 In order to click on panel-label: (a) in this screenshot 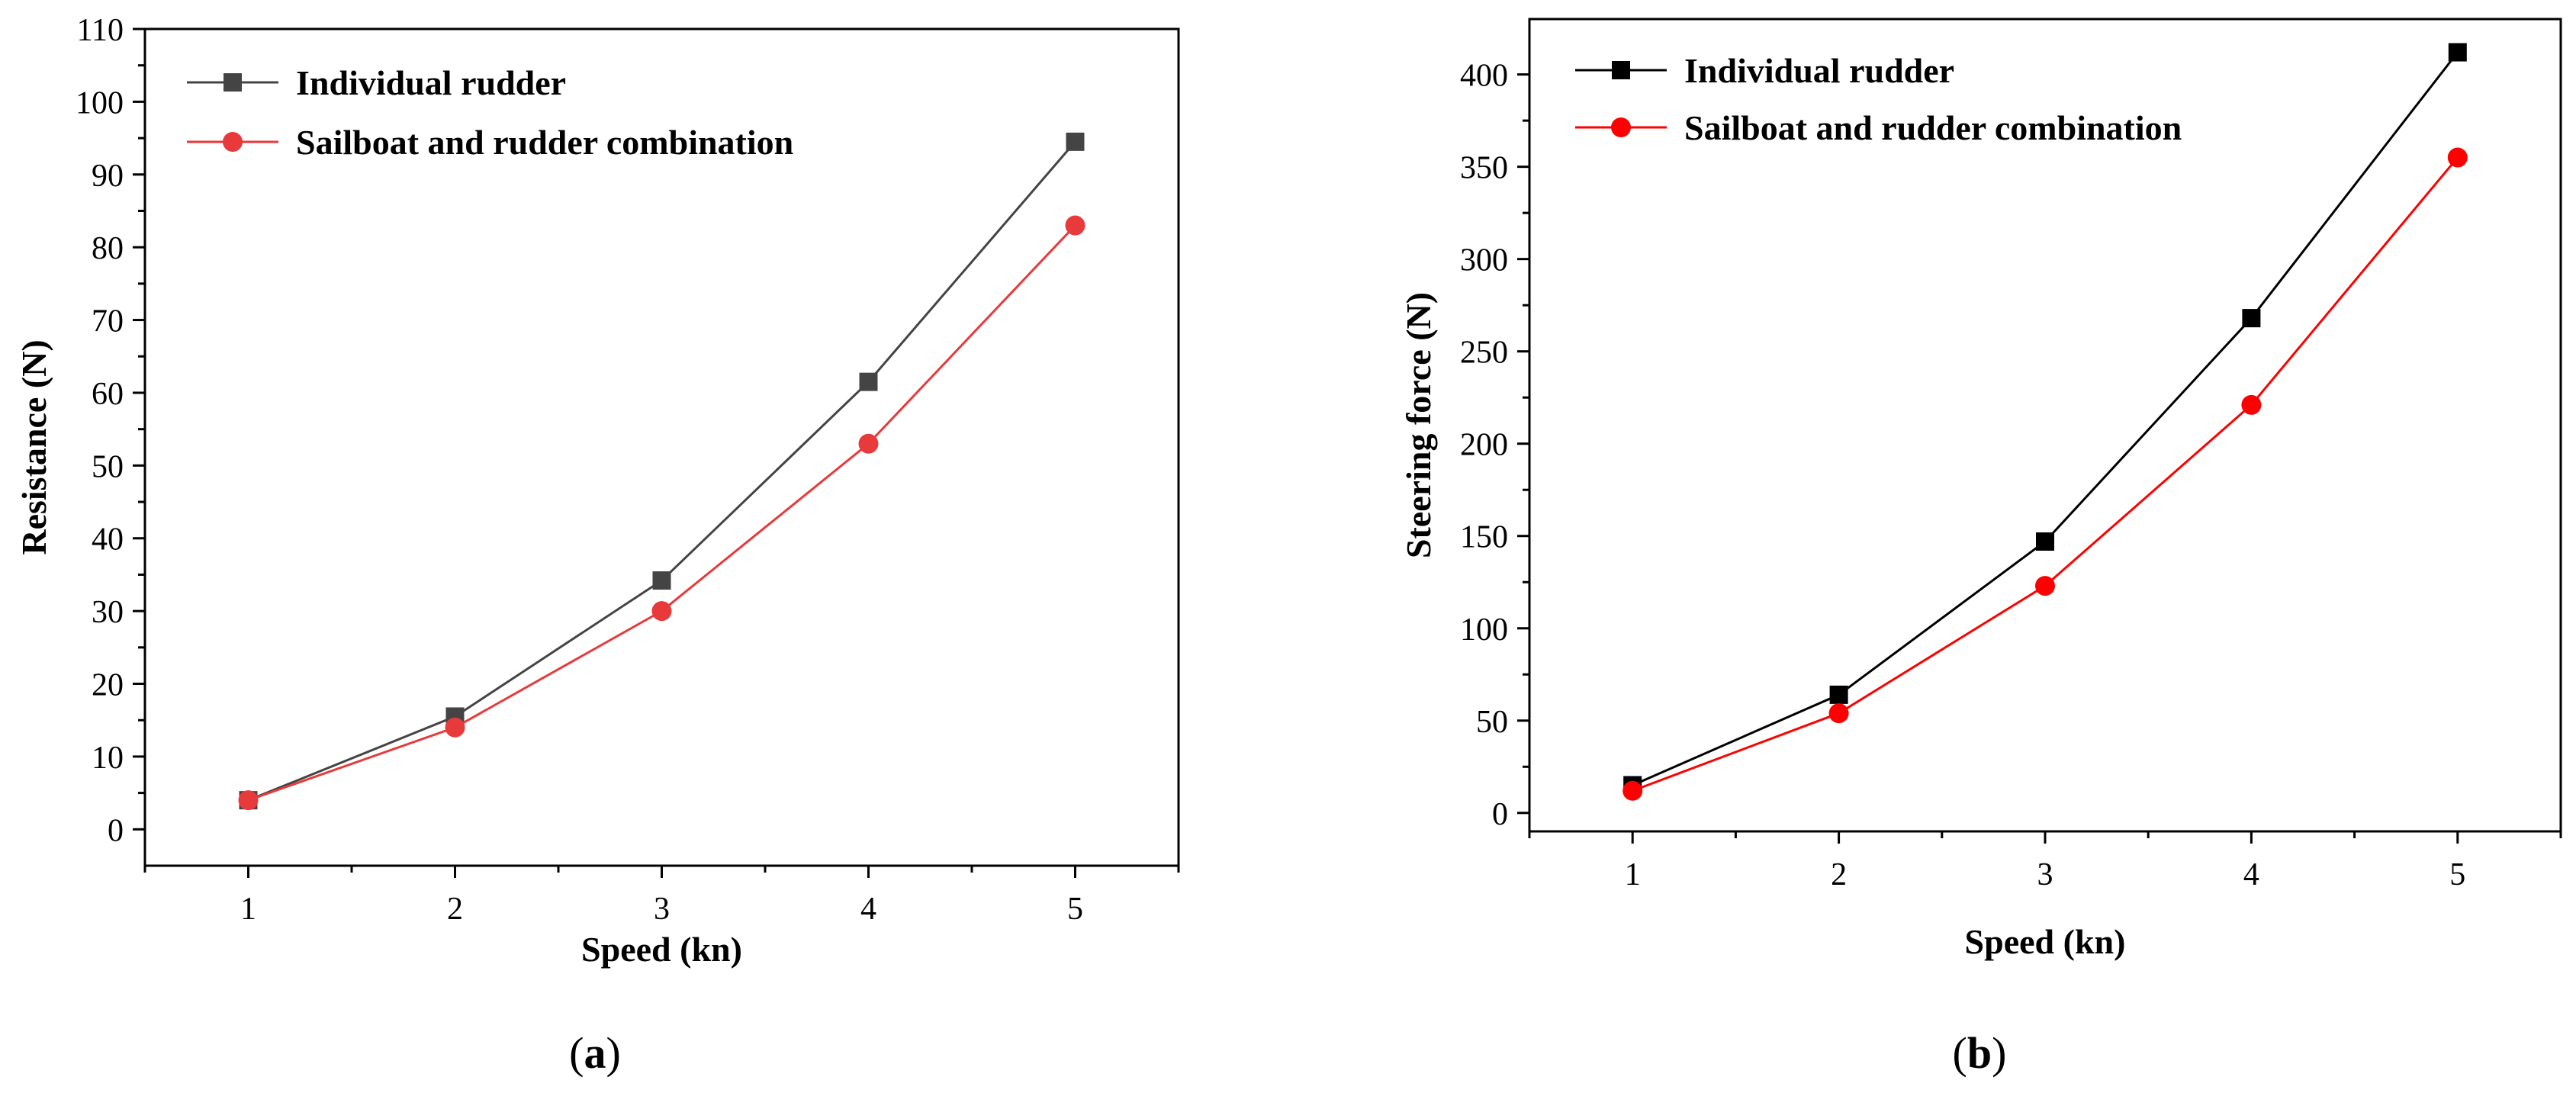, I will do `click(595, 1053)`.